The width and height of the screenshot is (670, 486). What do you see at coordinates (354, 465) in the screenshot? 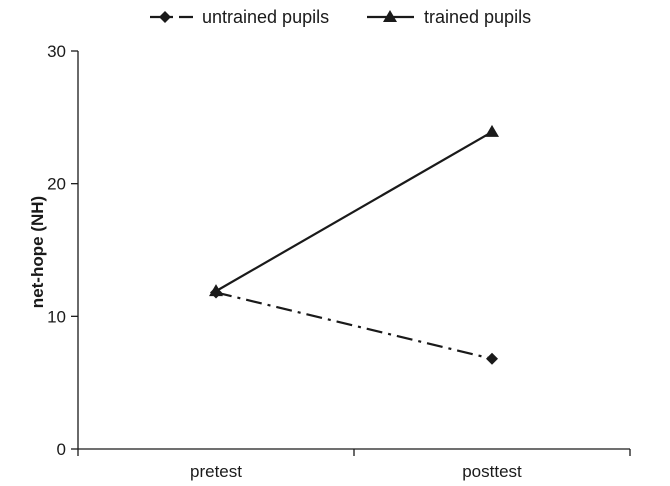
I see `x-ticks: pretest posttest` at bounding box center [354, 465].